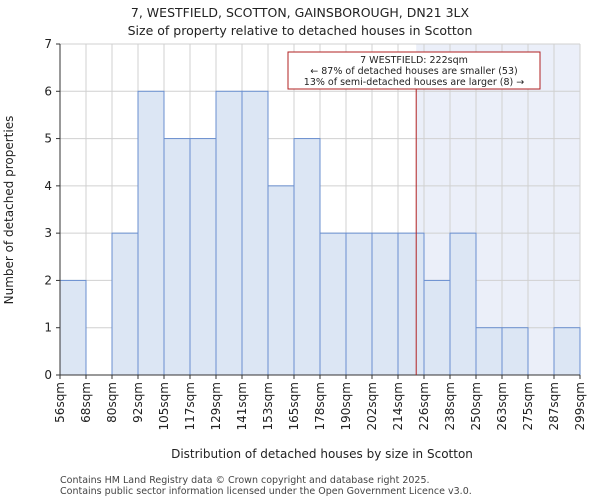  I want to click on x-tick-label: 117sqm, so click(190, 406).